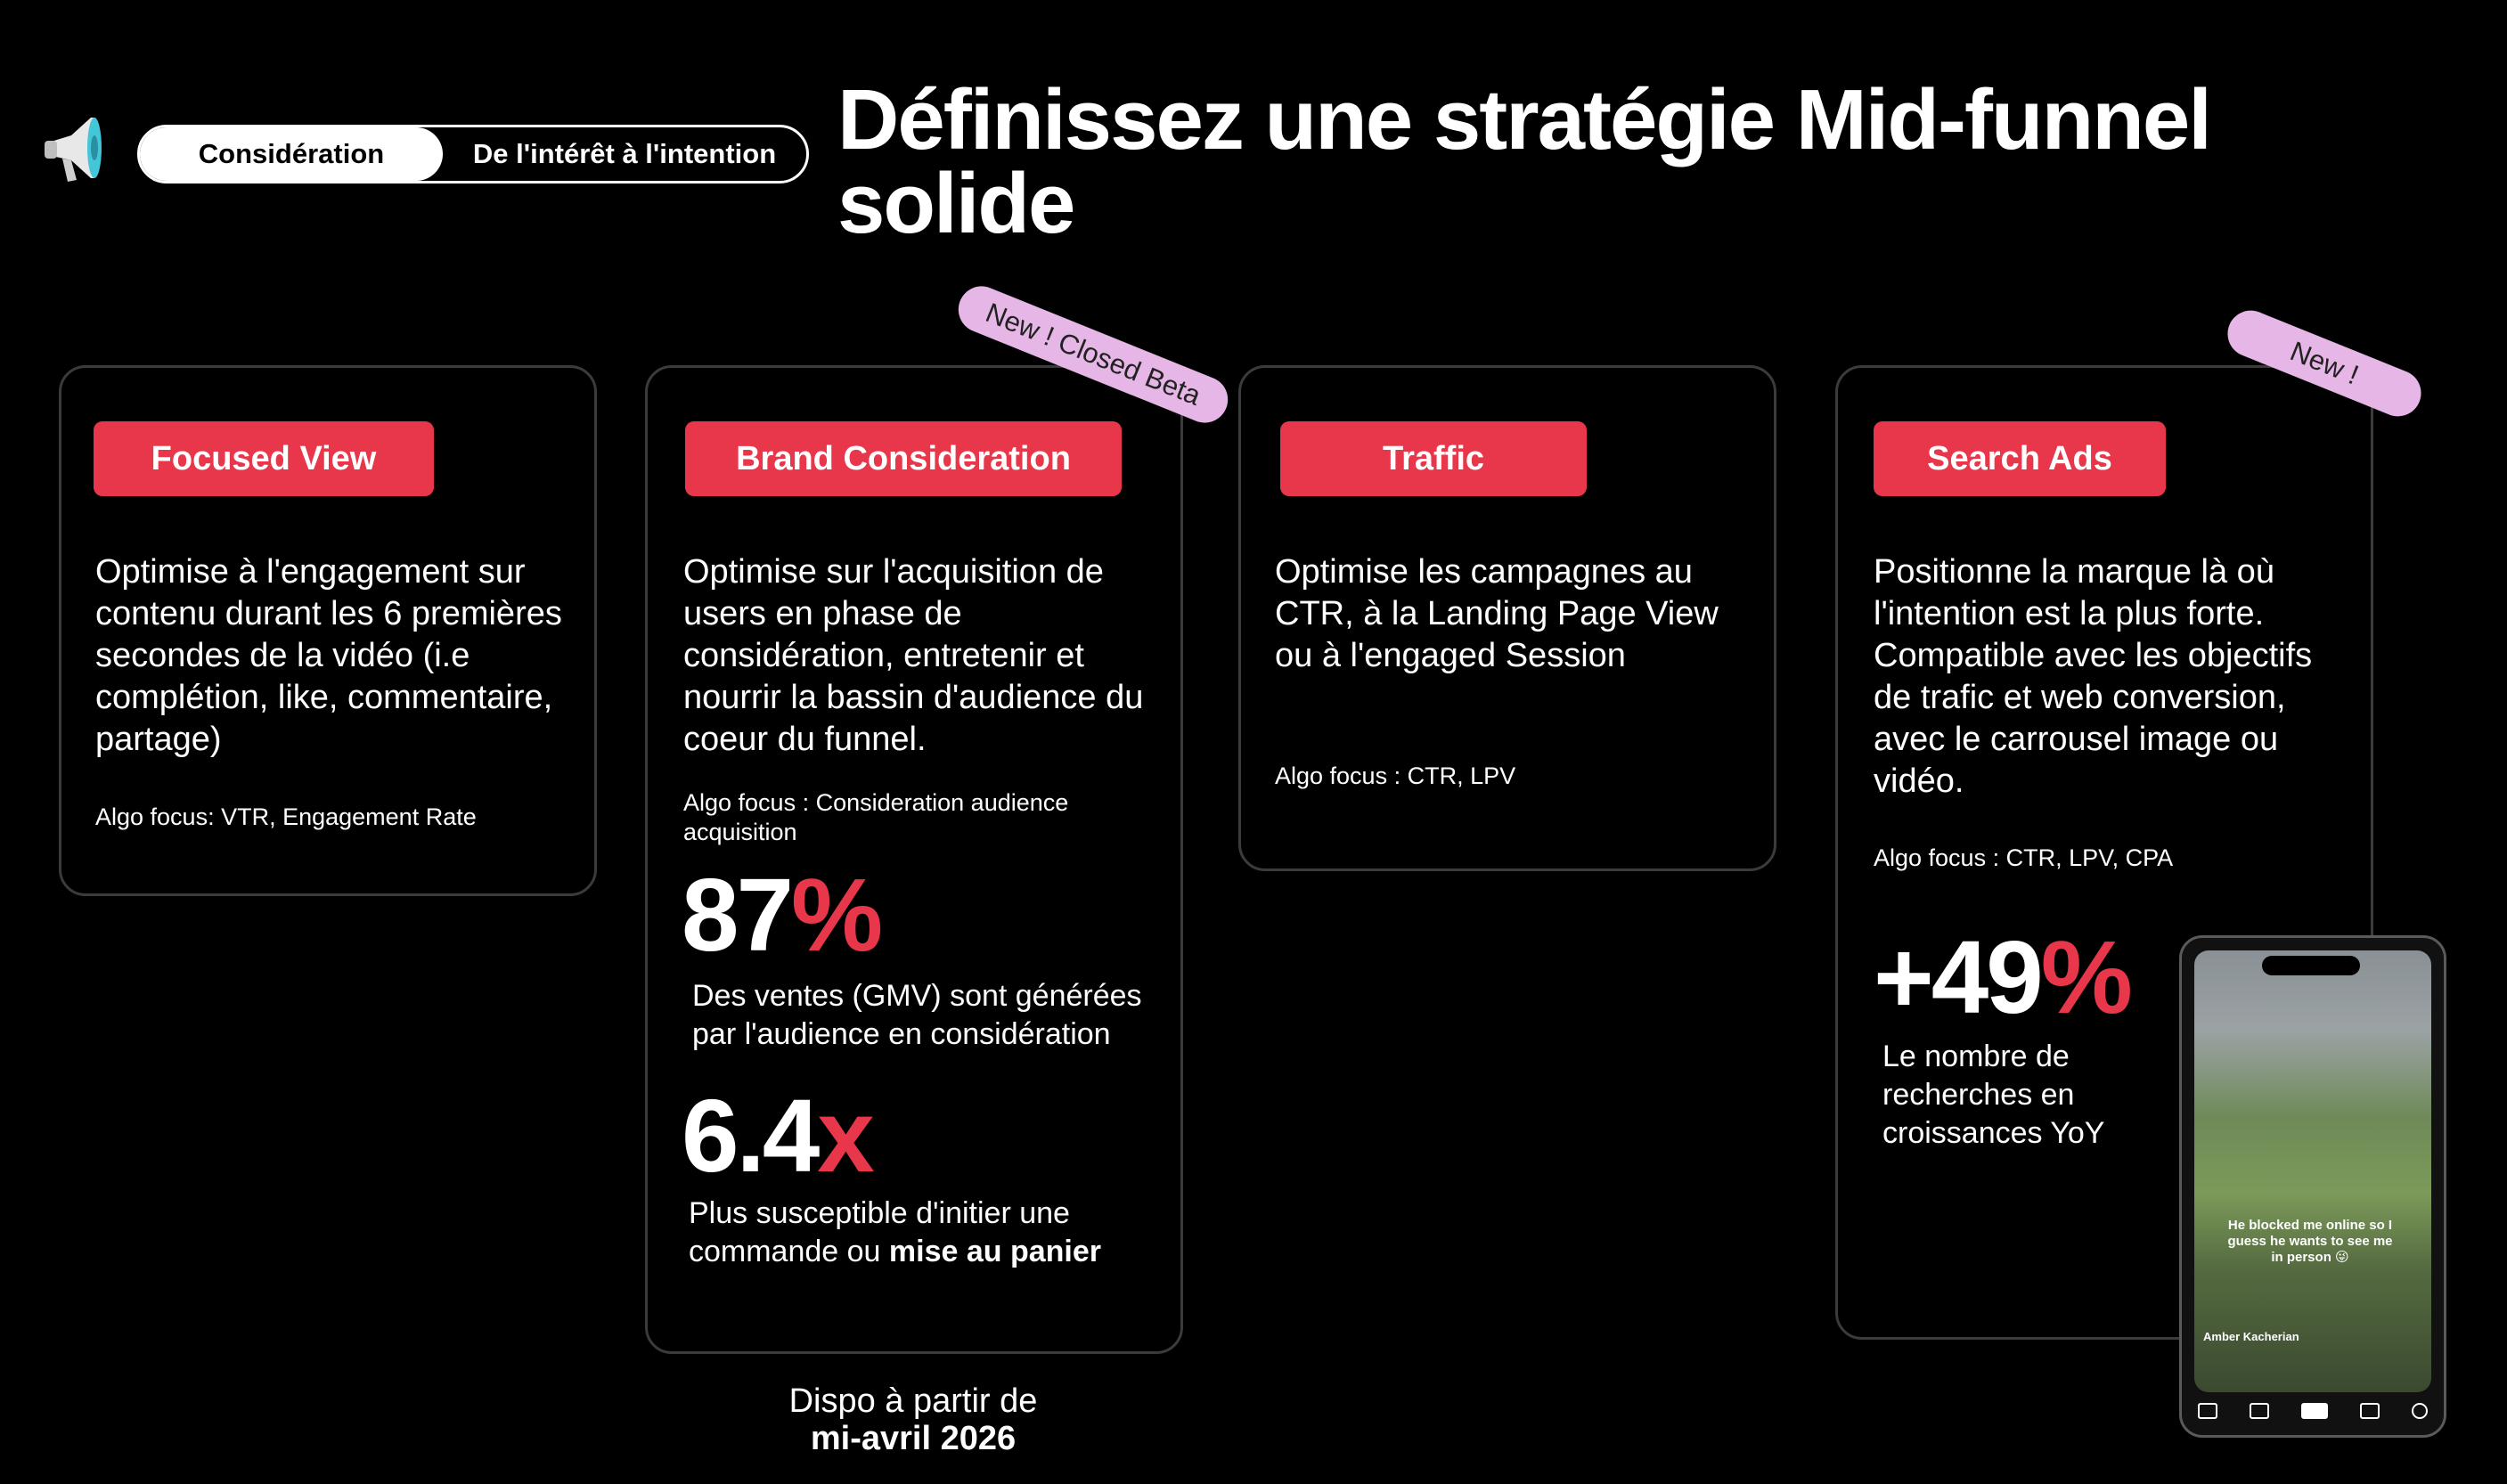 This screenshot has width=2507, height=1484. What do you see at coordinates (2208, 1411) in the screenshot?
I see `home-icon` at bounding box center [2208, 1411].